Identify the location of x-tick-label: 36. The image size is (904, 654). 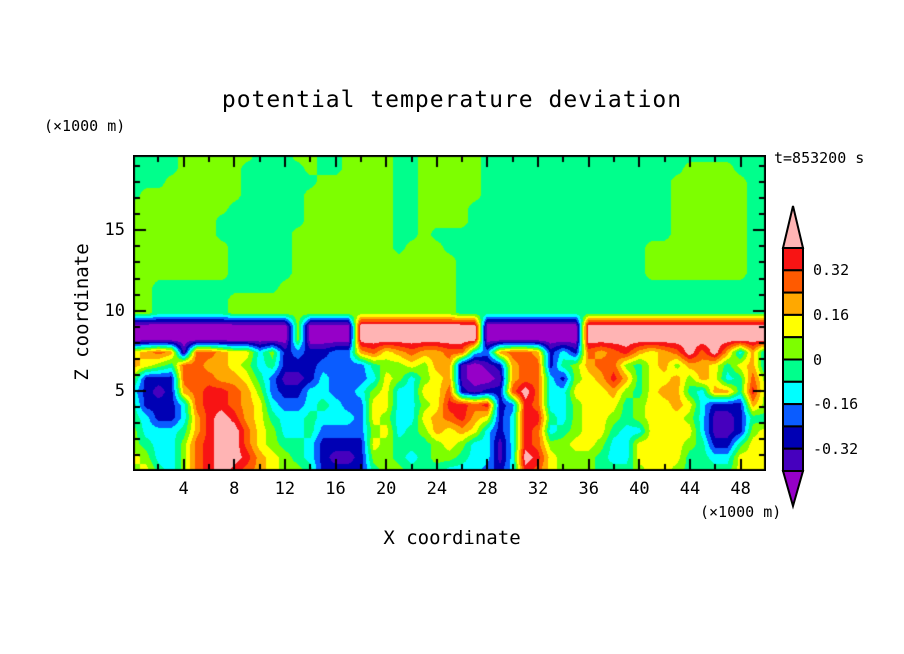
(588, 489).